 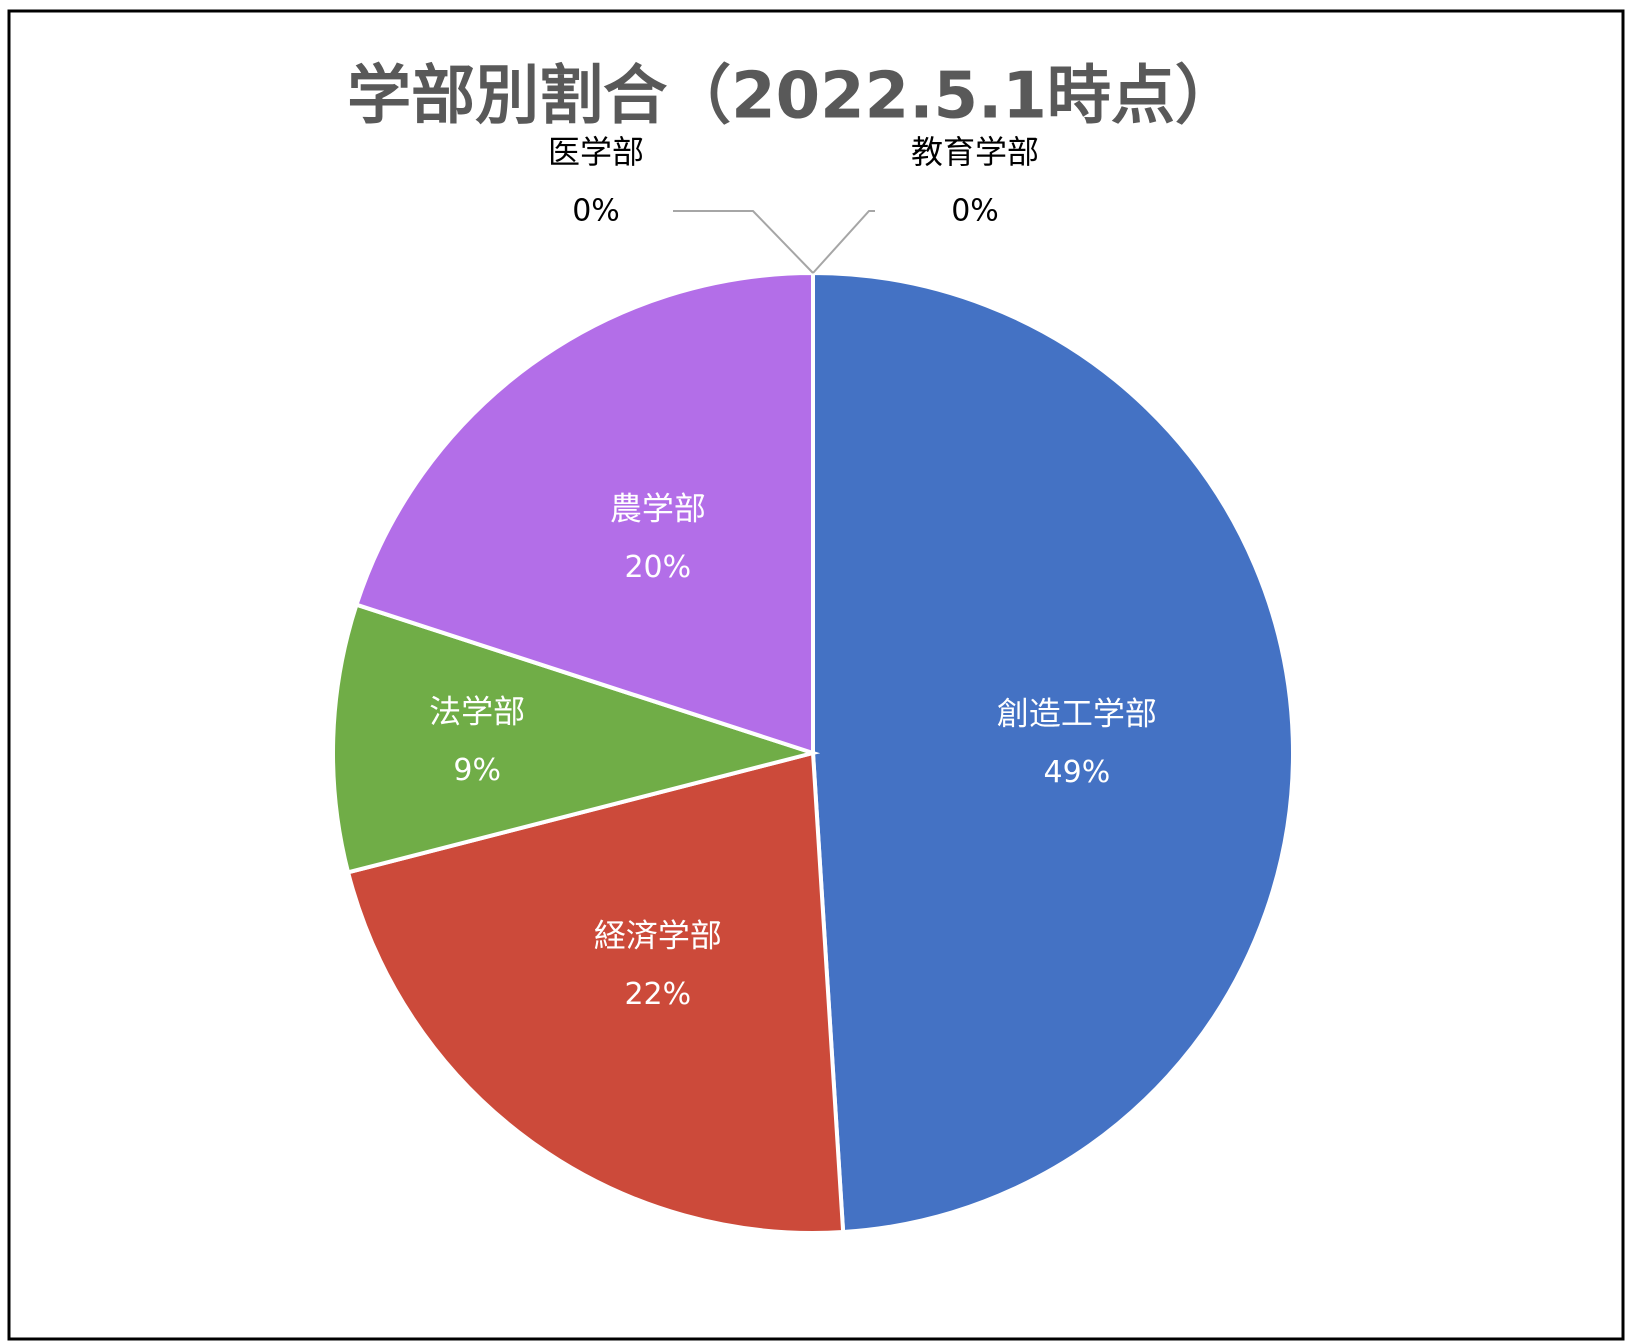 What do you see at coordinates (658, 936) in the screenshot?
I see `data-label-name: 経済学部` at bounding box center [658, 936].